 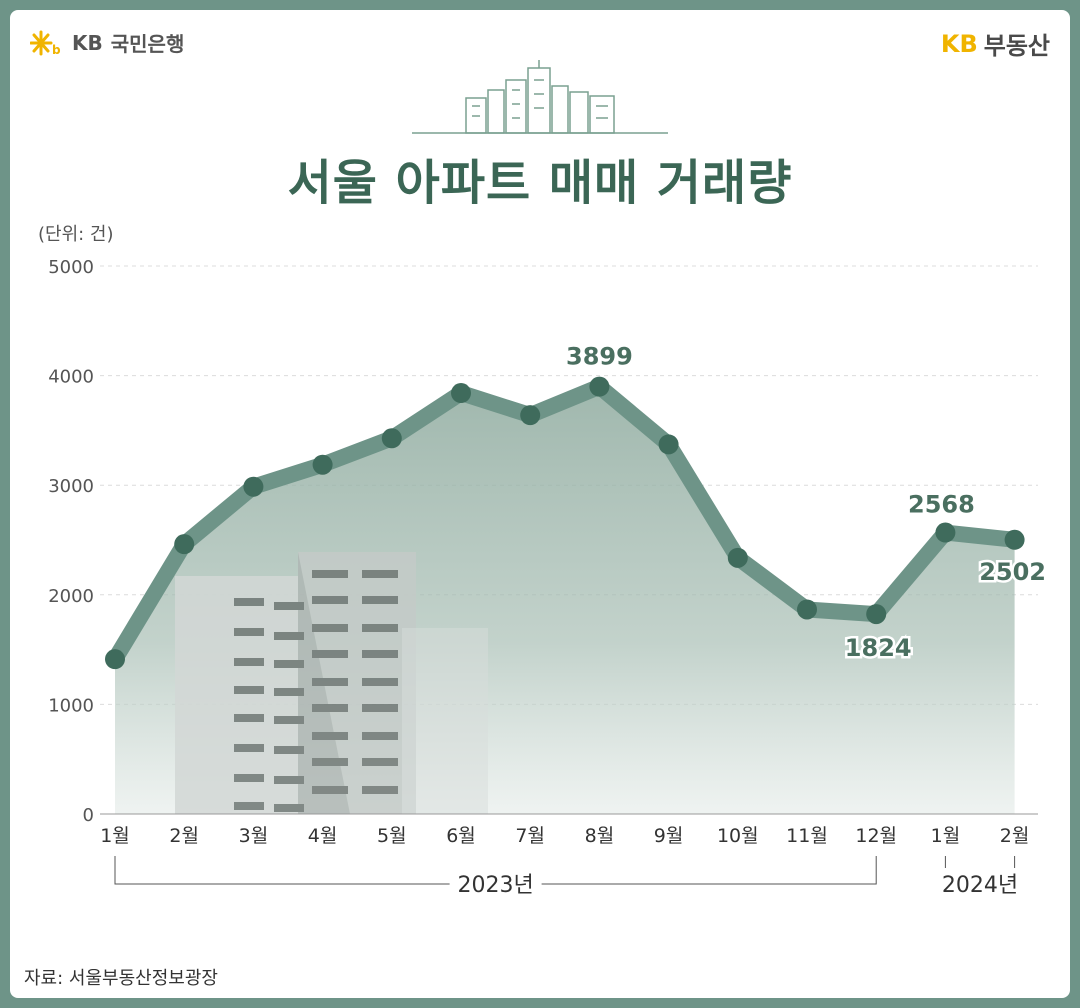 What do you see at coordinates (807, 836) in the screenshot?
I see `x-tick-label: 11월` at bounding box center [807, 836].